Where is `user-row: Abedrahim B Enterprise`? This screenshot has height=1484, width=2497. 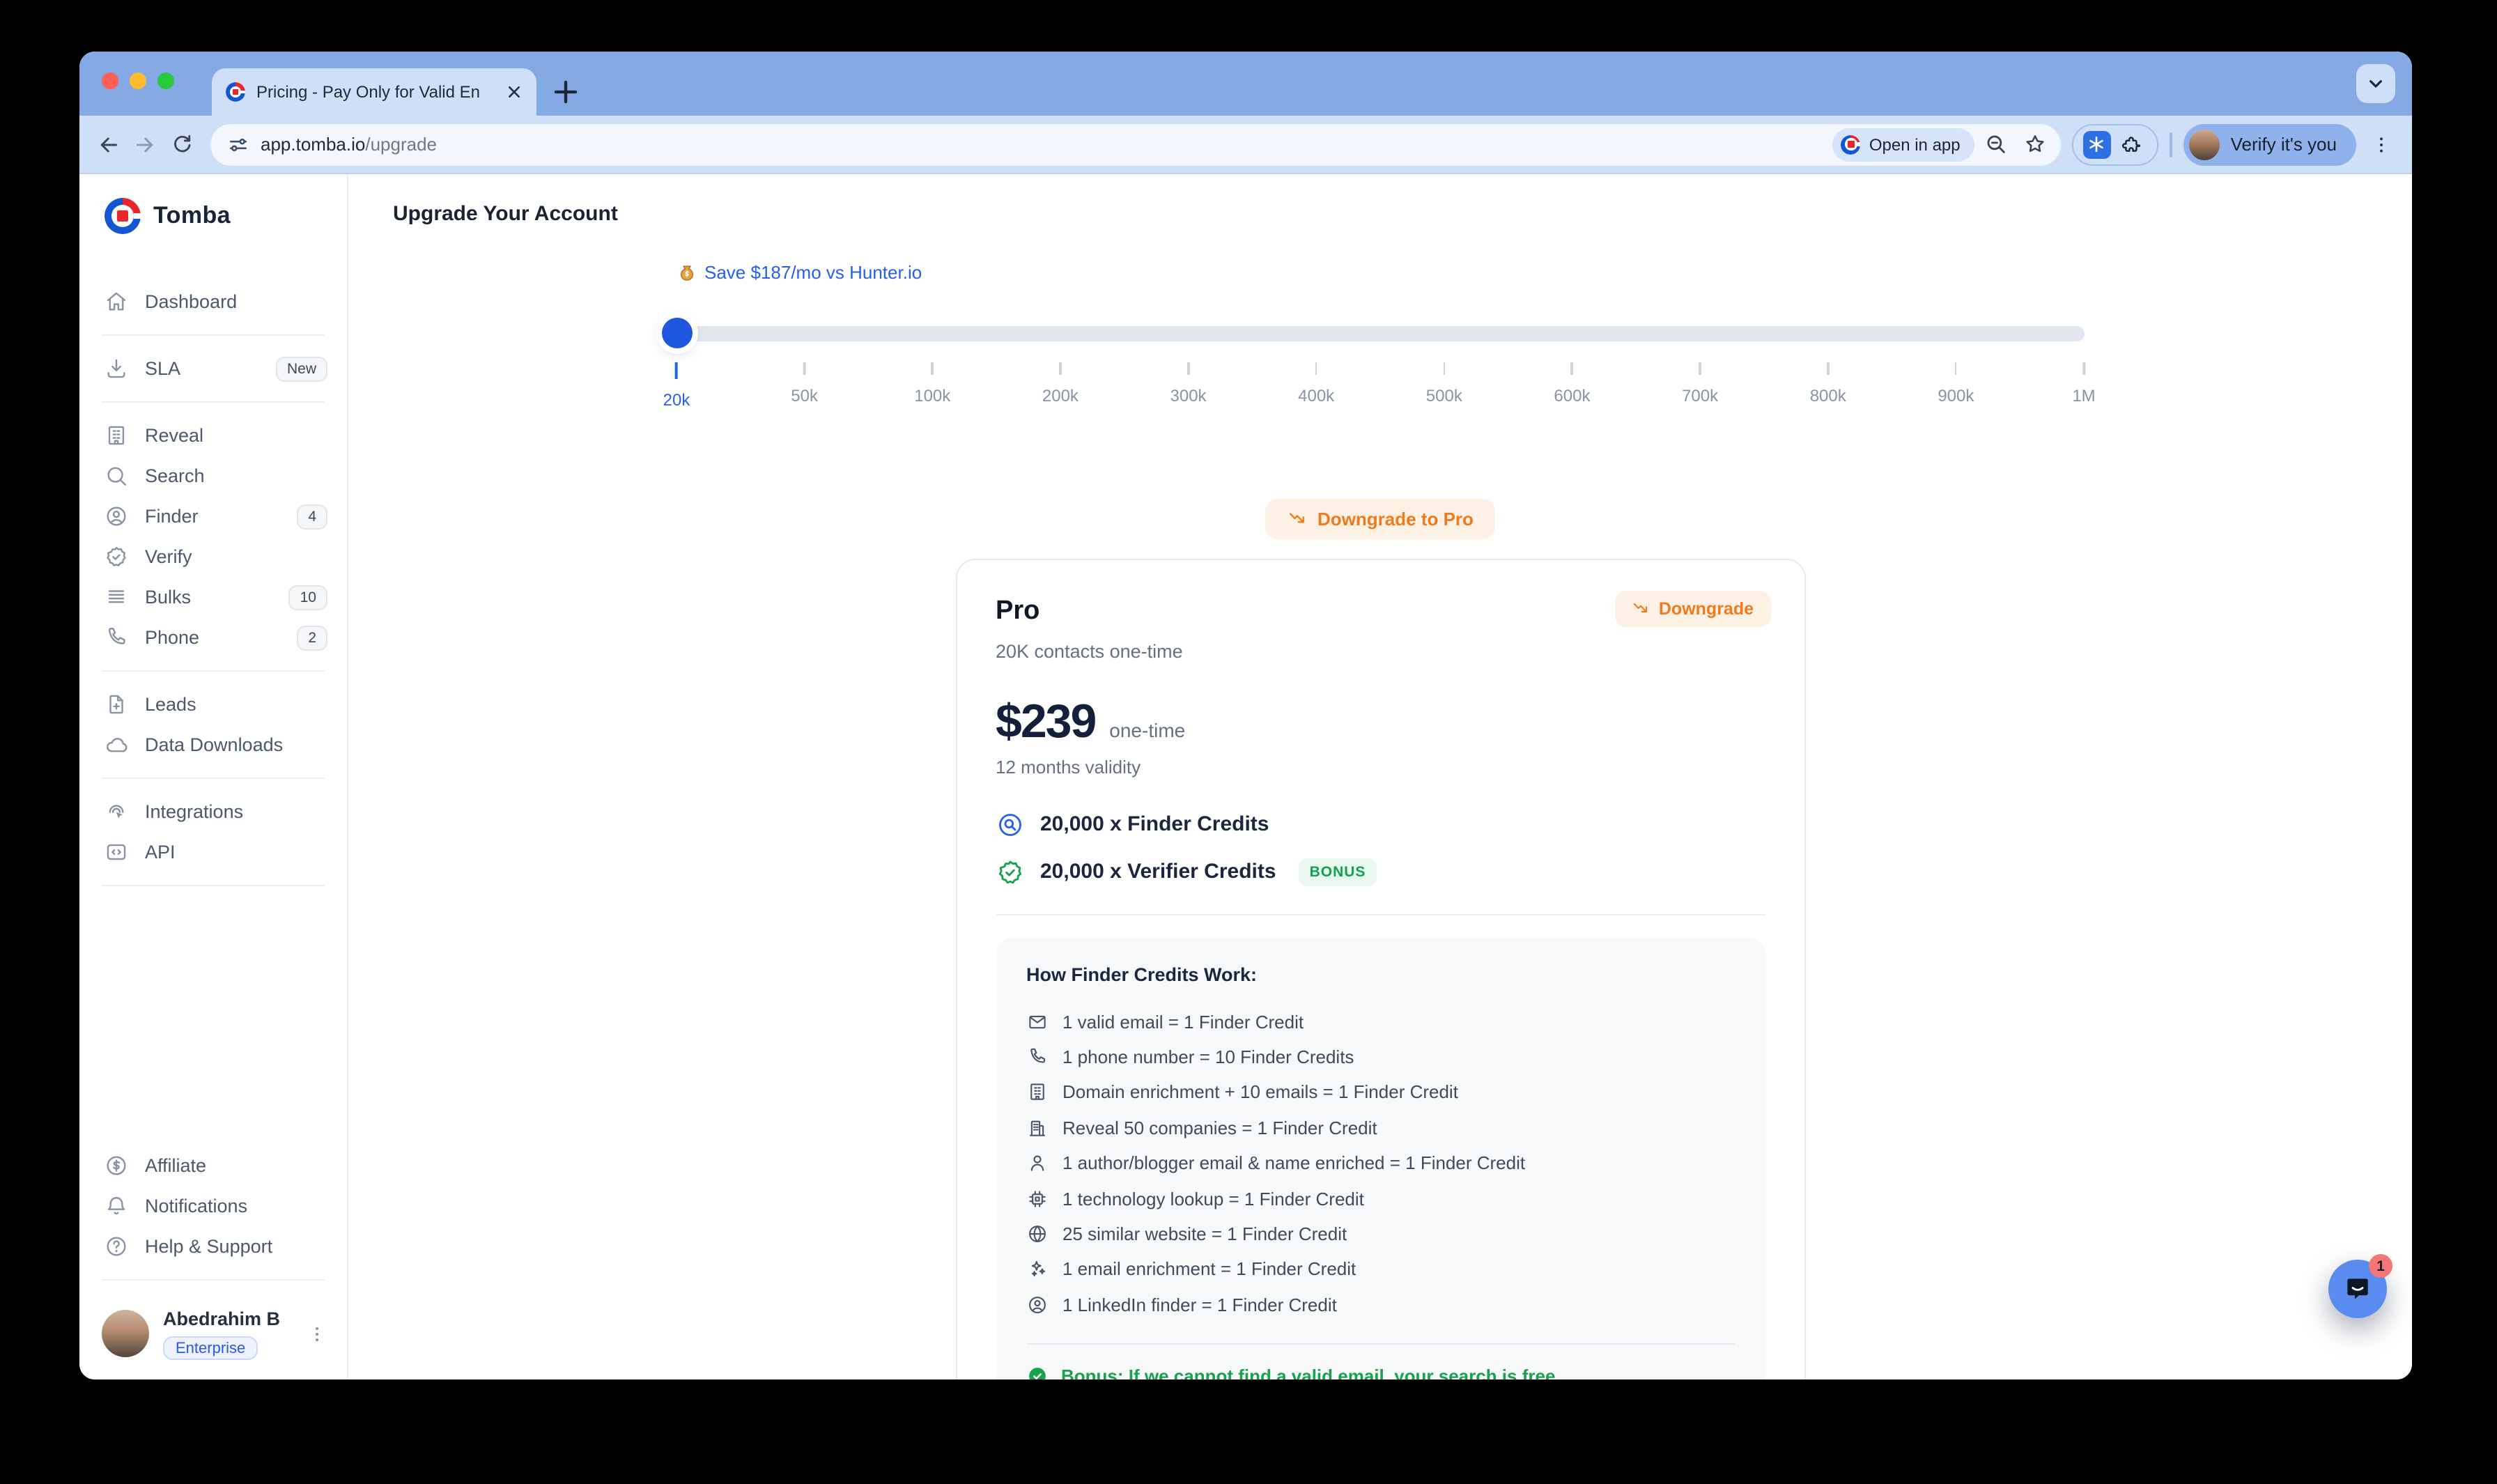
user-row: Abedrahim B Enterprise is located at coordinates (213, 1336).